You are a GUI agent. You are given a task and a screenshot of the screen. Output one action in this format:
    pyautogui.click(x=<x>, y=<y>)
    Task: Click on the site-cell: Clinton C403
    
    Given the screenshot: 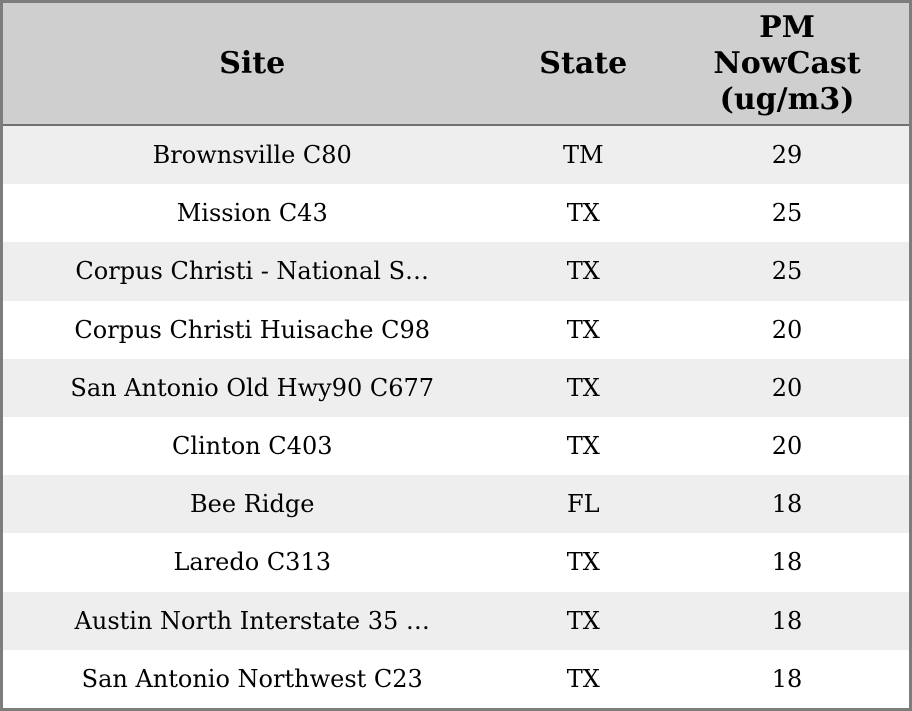 What is the action you would take?
    pyautogui.click(x=252, y=446)
    